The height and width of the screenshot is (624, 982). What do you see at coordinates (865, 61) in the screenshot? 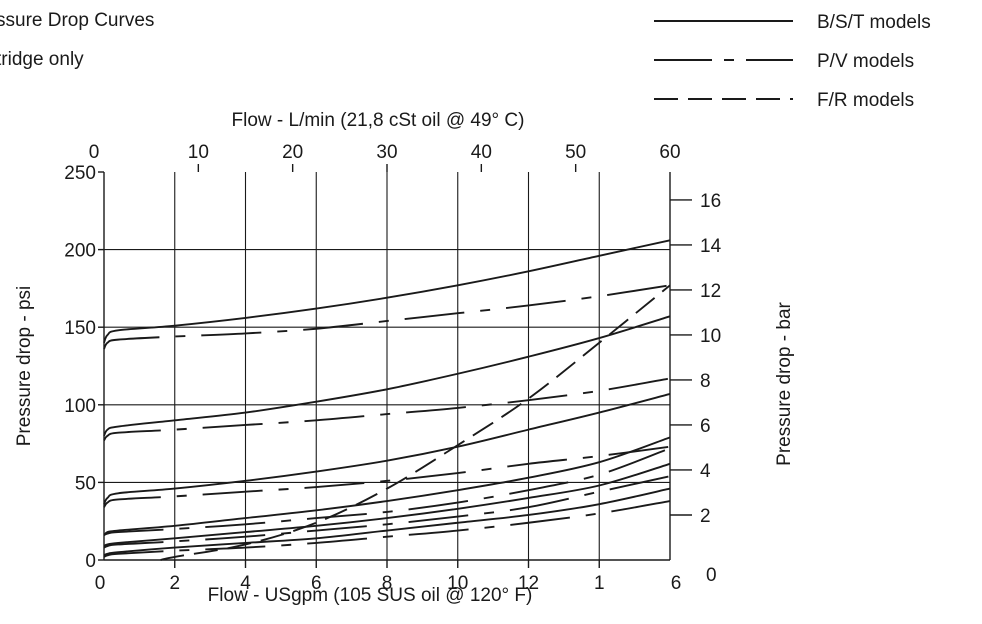
I see `legend-label: P/V models` at bounding box center [865, 61].